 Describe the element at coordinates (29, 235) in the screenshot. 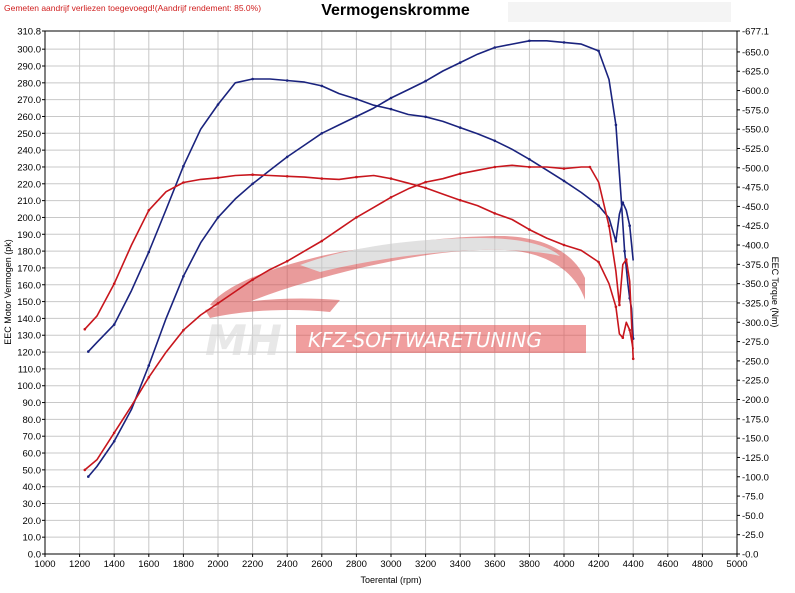

I see `y-left-tick-label: 190.0` at that location.